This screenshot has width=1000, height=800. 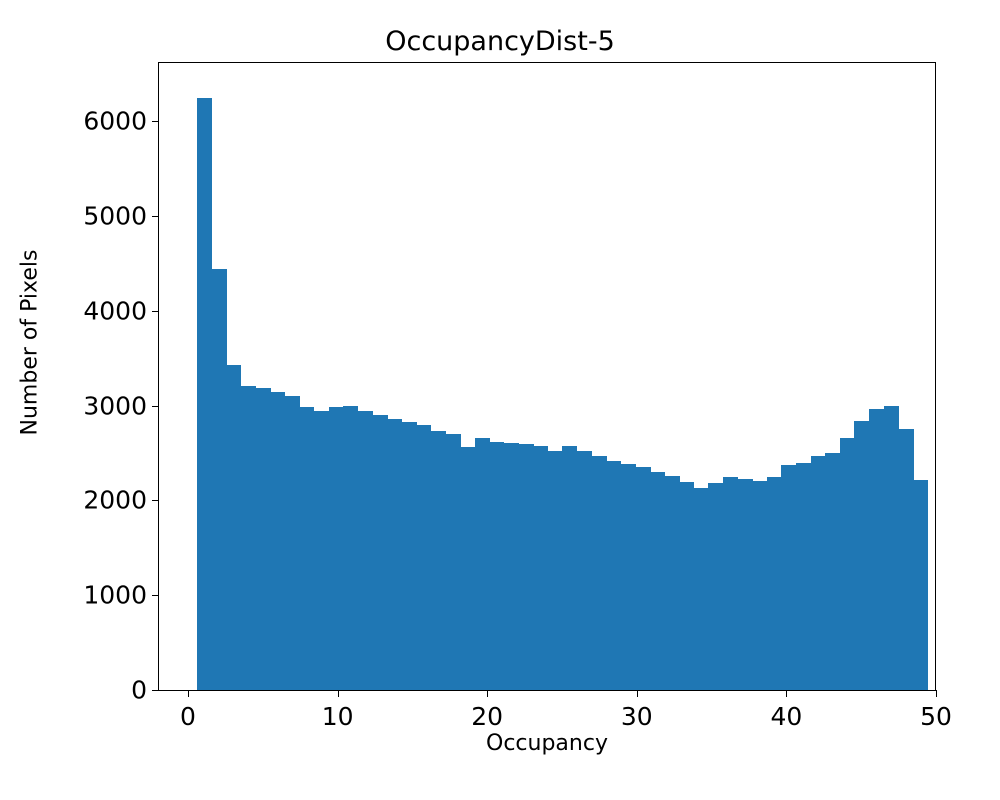 What do you see at coordinates (547, 743) in the screenshot?
I see `x-axis-label: Occupancy` at bounding box center [547, 743].